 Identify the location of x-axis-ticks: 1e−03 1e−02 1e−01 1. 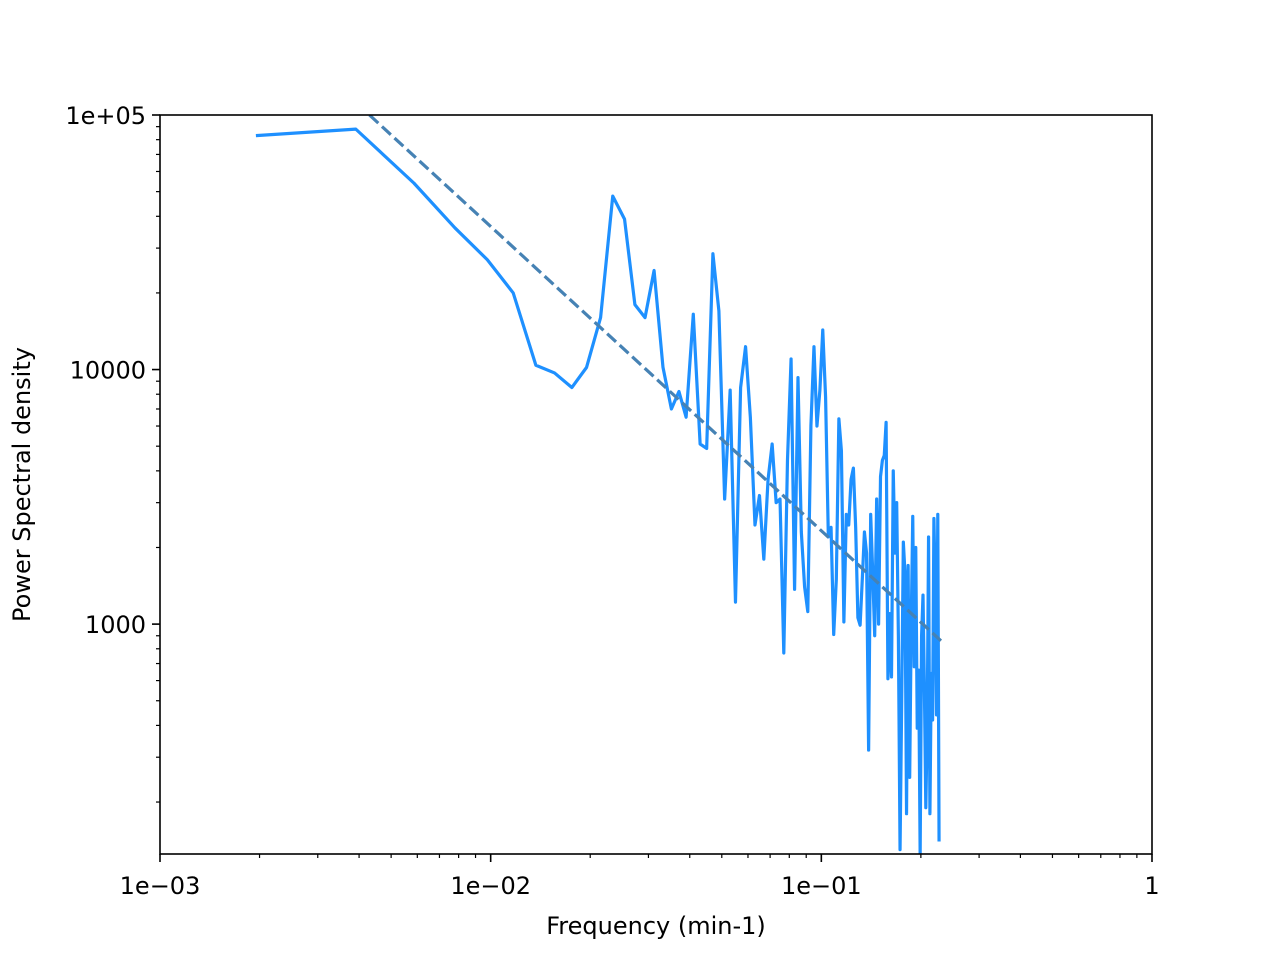
(640, 877).